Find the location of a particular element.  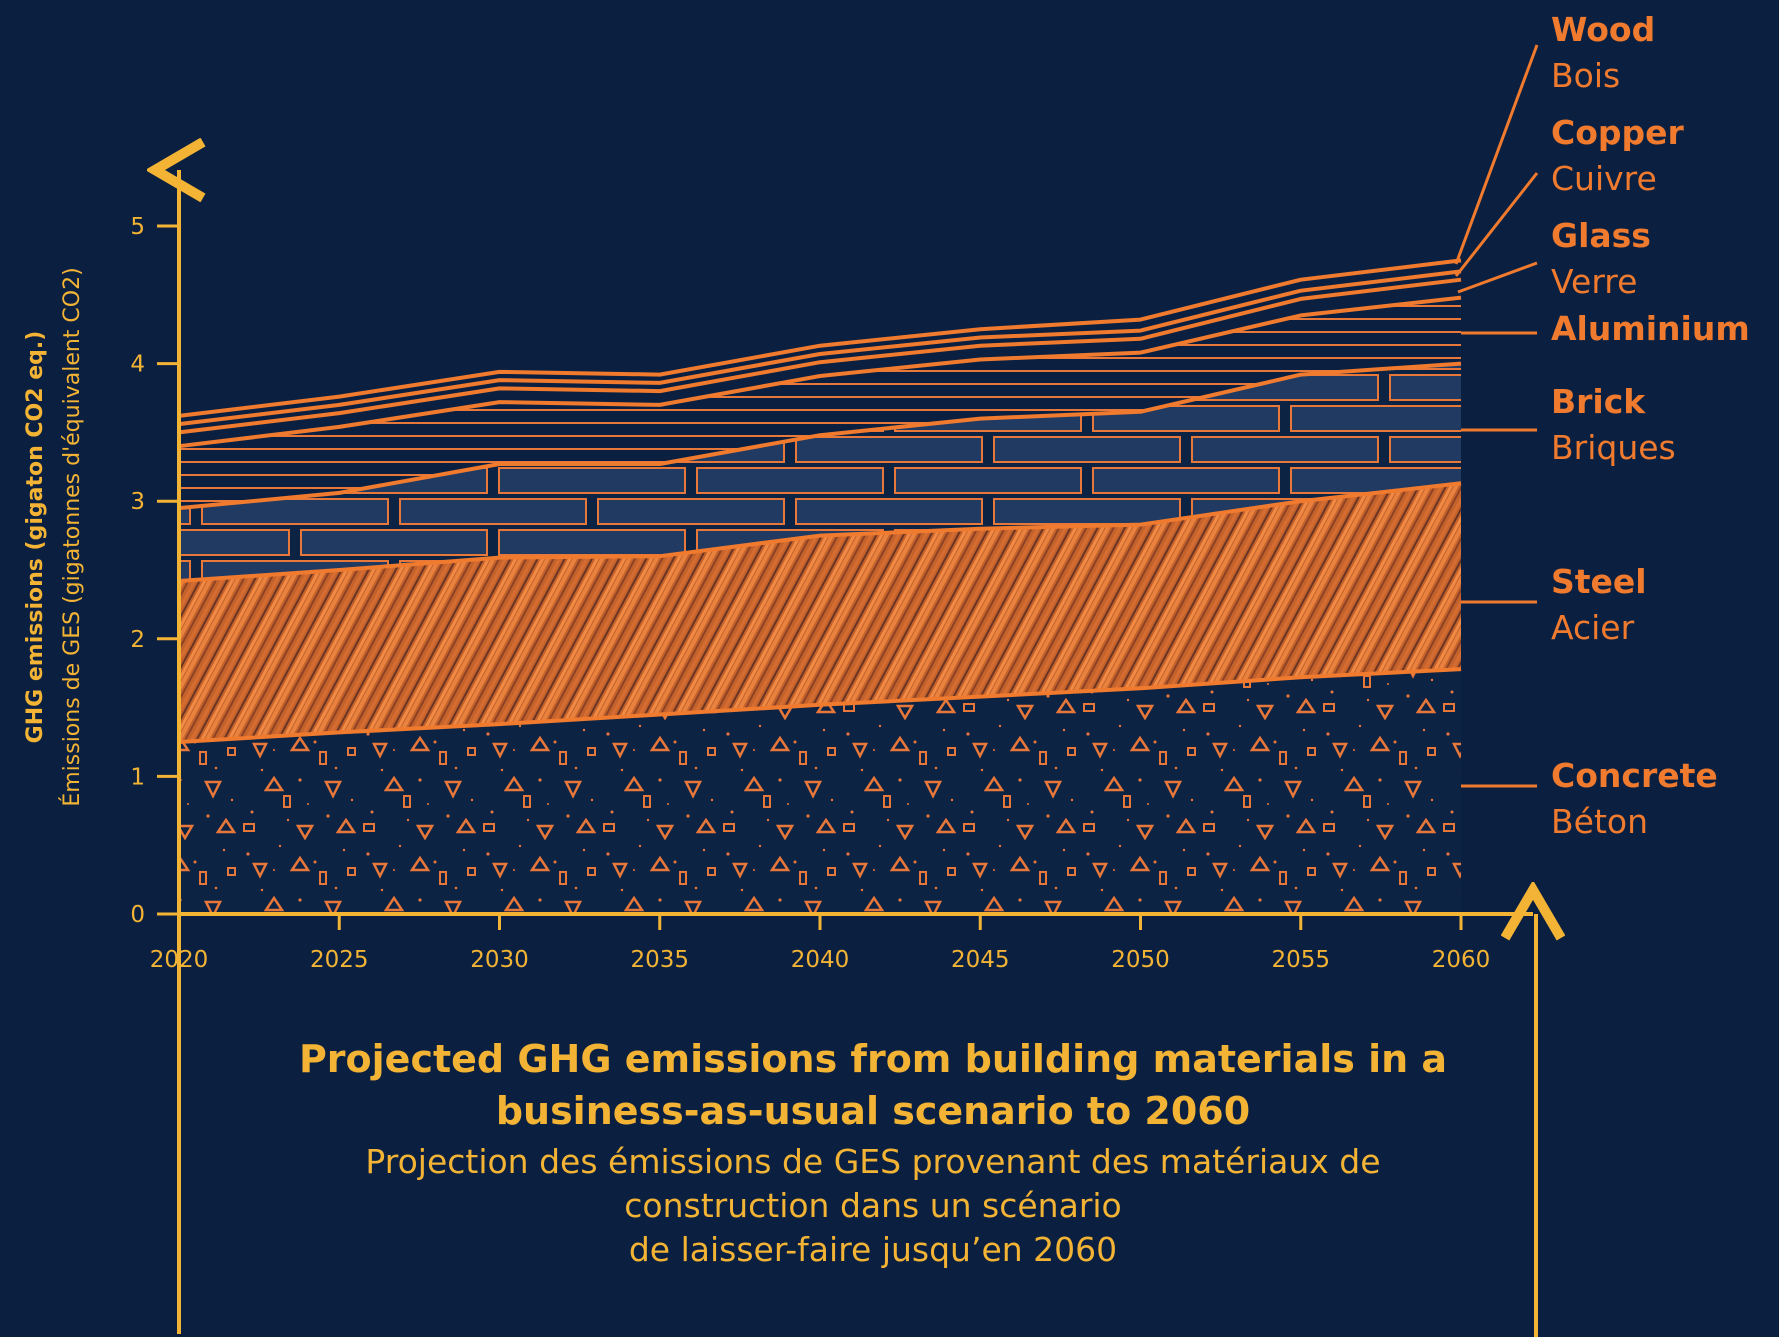

legend-label-glass: Glass is located at coordinates (1601, 235).